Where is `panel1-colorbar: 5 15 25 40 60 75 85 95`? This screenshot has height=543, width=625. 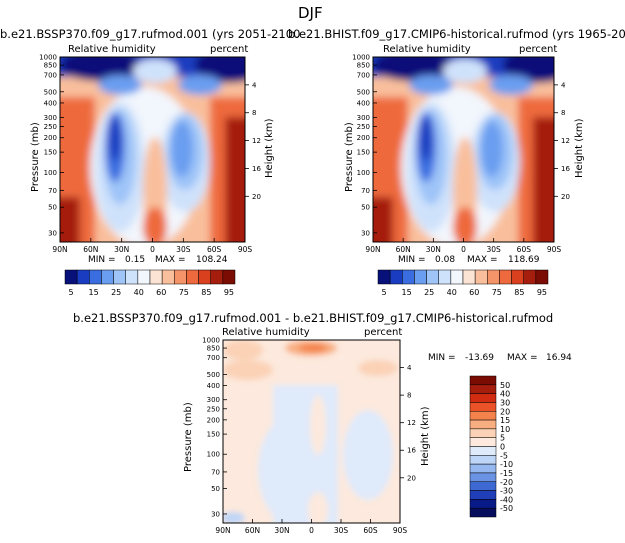 panel1-colorbar: 5 15 25 40 60 75 85 95 is located at coordinates (150, 283).